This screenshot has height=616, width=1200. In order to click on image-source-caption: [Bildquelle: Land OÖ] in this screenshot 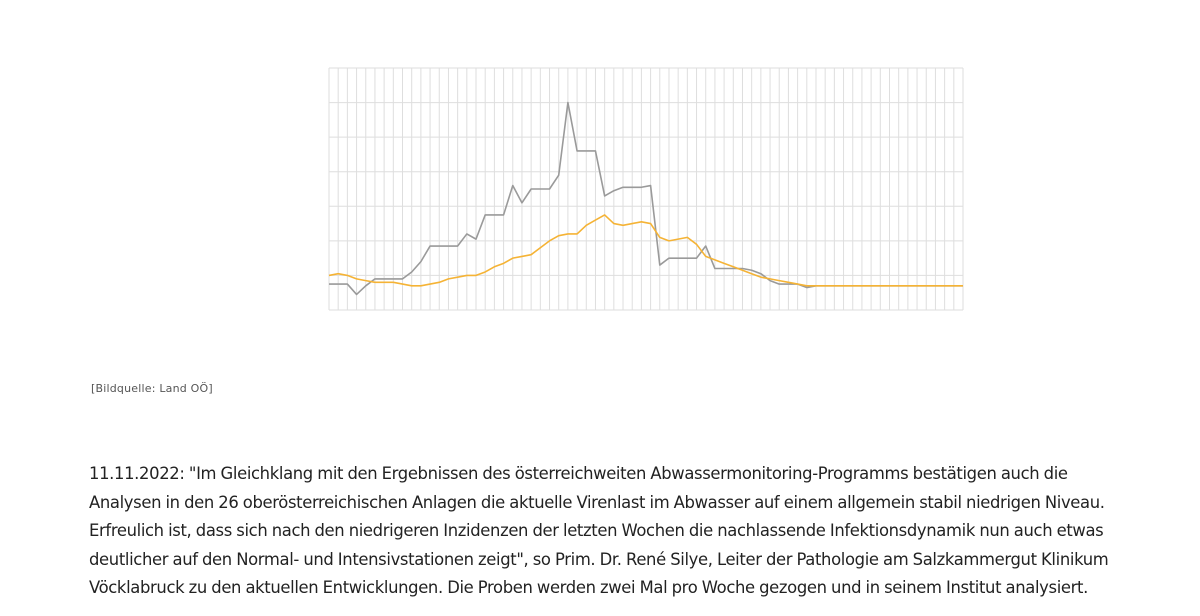, I will do `click(152, 388)`.